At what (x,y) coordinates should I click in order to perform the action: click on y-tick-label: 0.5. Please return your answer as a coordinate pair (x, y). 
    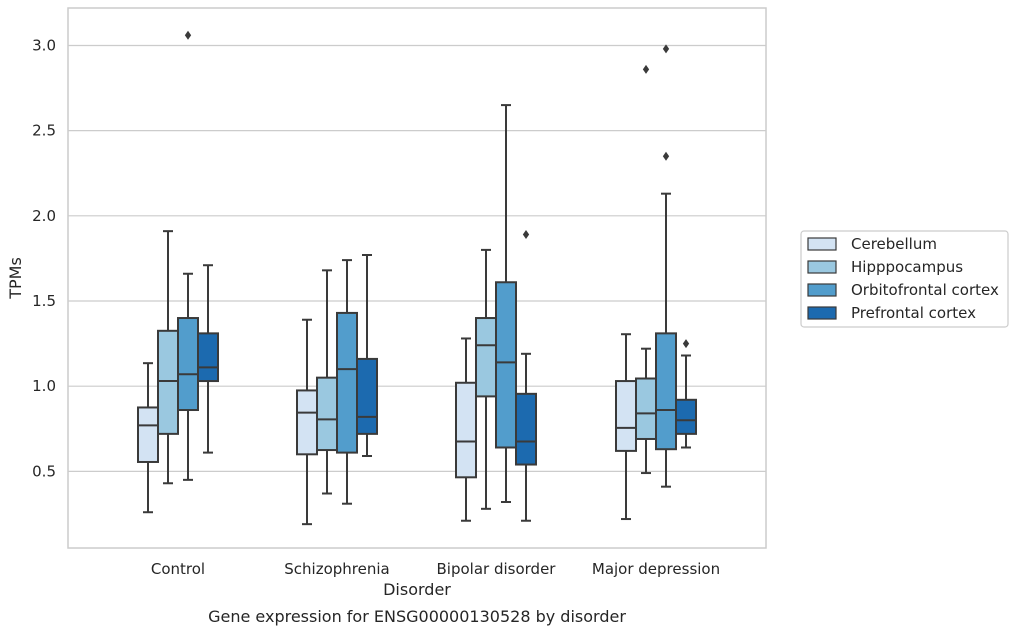
    Looking at the image, I should click on (44, 471).